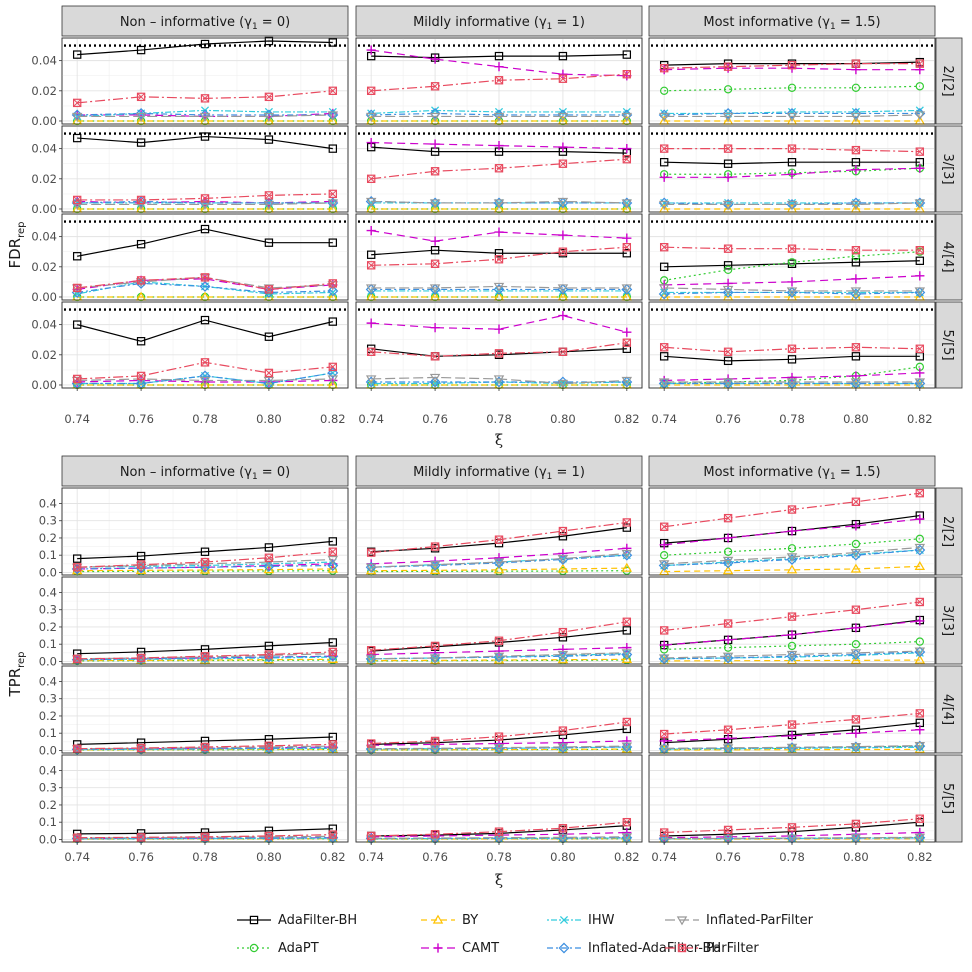 Image resolution: width=972 pixels, height=972 pixels. Describe the element at coordinates (44, 91) in the screenshot. I see `y-tick-label: 0.02` at that location.